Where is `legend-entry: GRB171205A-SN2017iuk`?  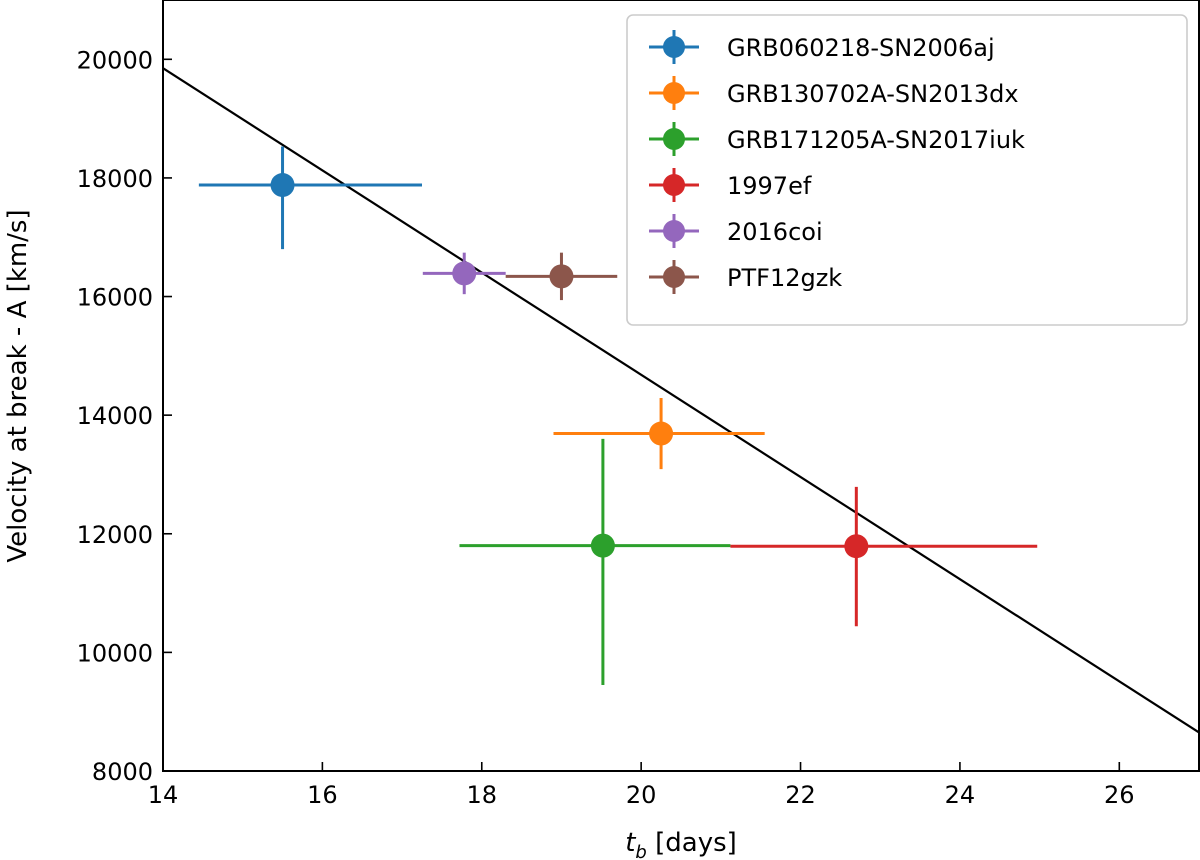
legend-entry: GRB171205A-SN2017iuk is located at coordinates (837, 139).